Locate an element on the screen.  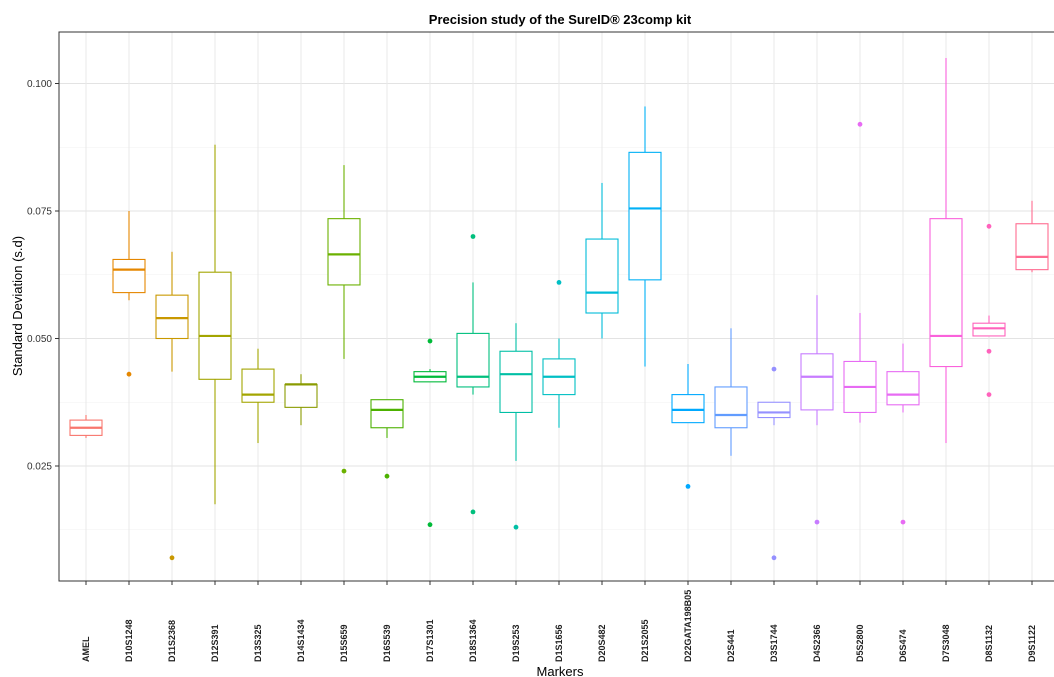
box-d19s253 is located at coordinates (516, 426).